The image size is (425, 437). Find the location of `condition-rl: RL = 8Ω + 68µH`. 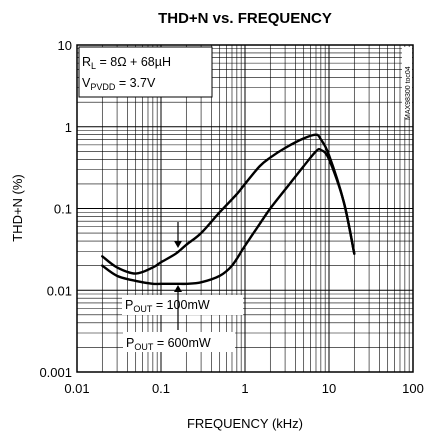

condition-rl: RL = 8Ω + 68µH is located at coordinates (126, 63).